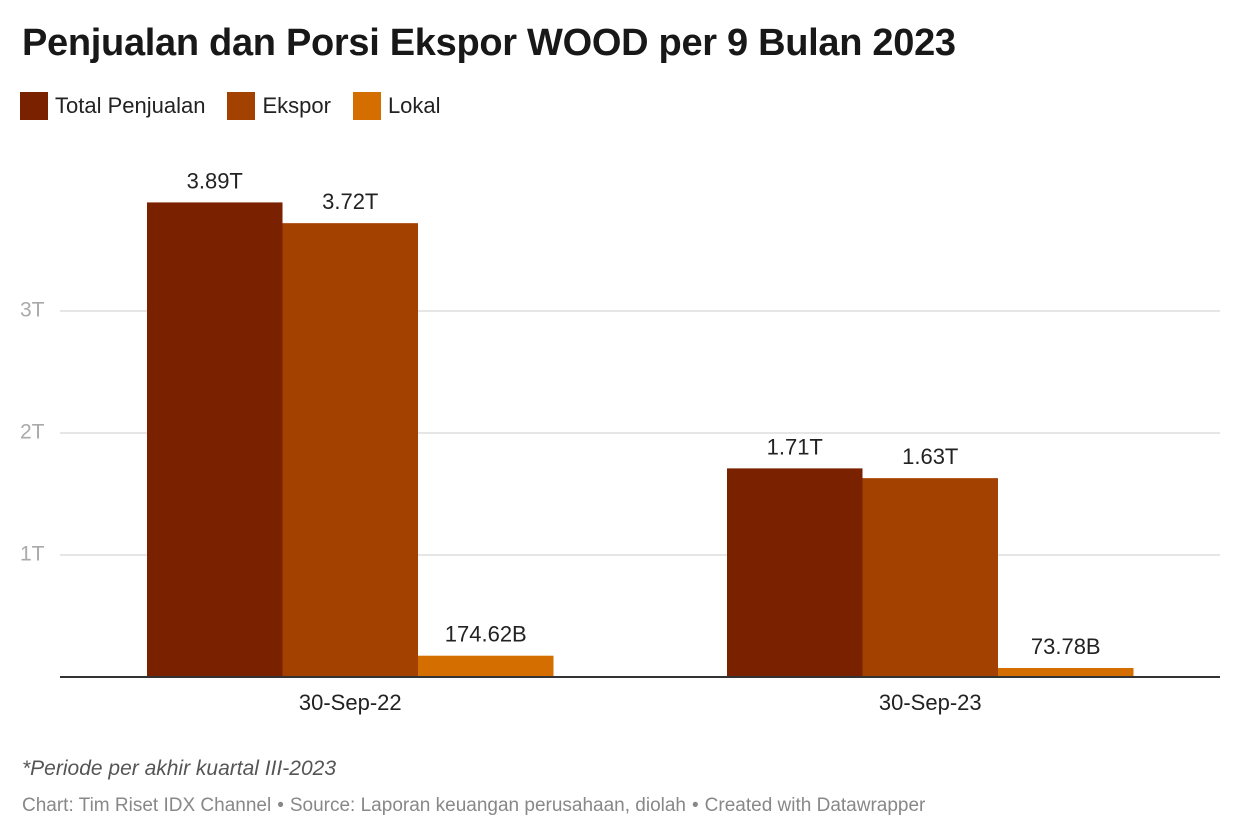  I want to click on legend-item-total-penjualan: Total Penjualan, so click(112, 106).